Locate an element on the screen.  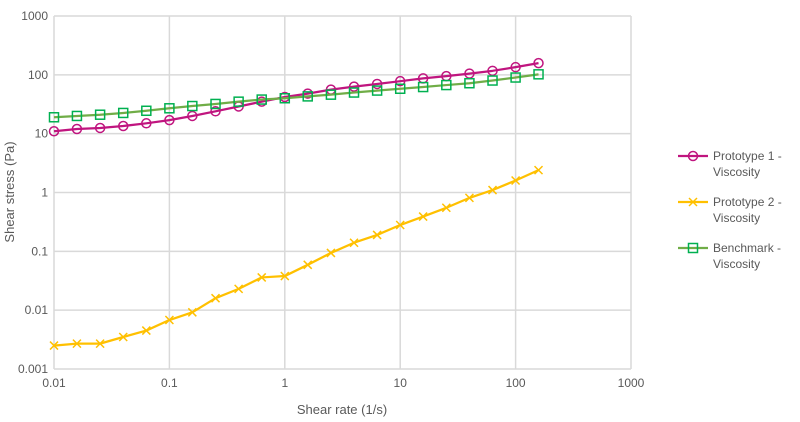
x-tick-label: 0.01 is located at coordinates (54, 383).